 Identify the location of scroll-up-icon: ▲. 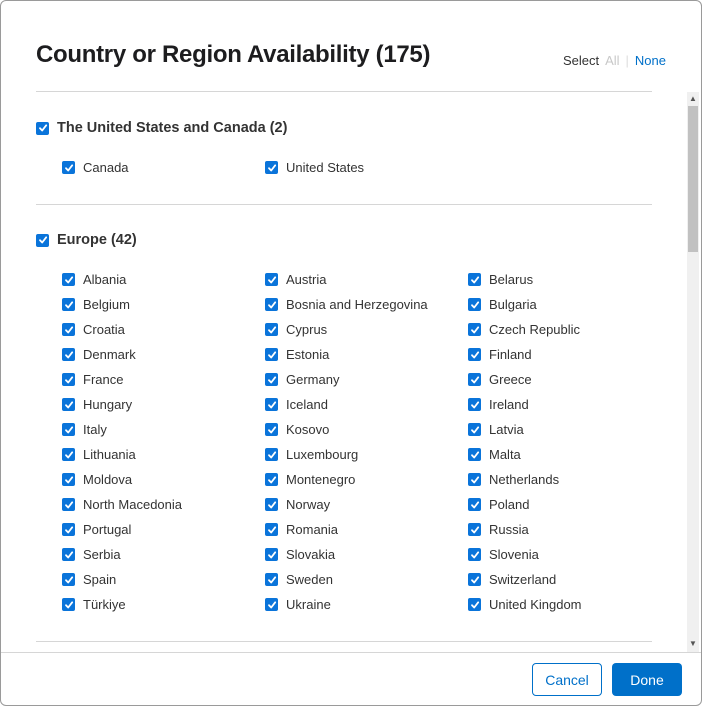
(693, 98).